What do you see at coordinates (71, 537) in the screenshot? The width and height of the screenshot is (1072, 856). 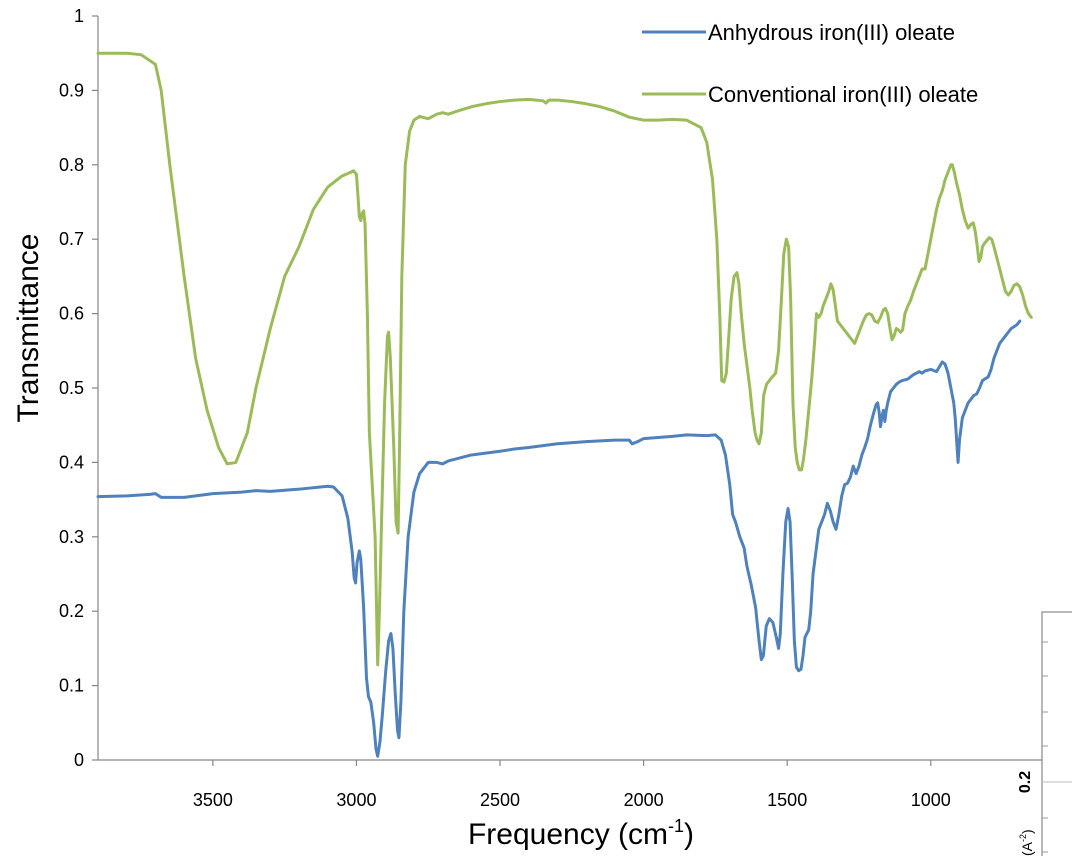 I see `y-tick-label: 0.3` at bounding box center [71, 537].